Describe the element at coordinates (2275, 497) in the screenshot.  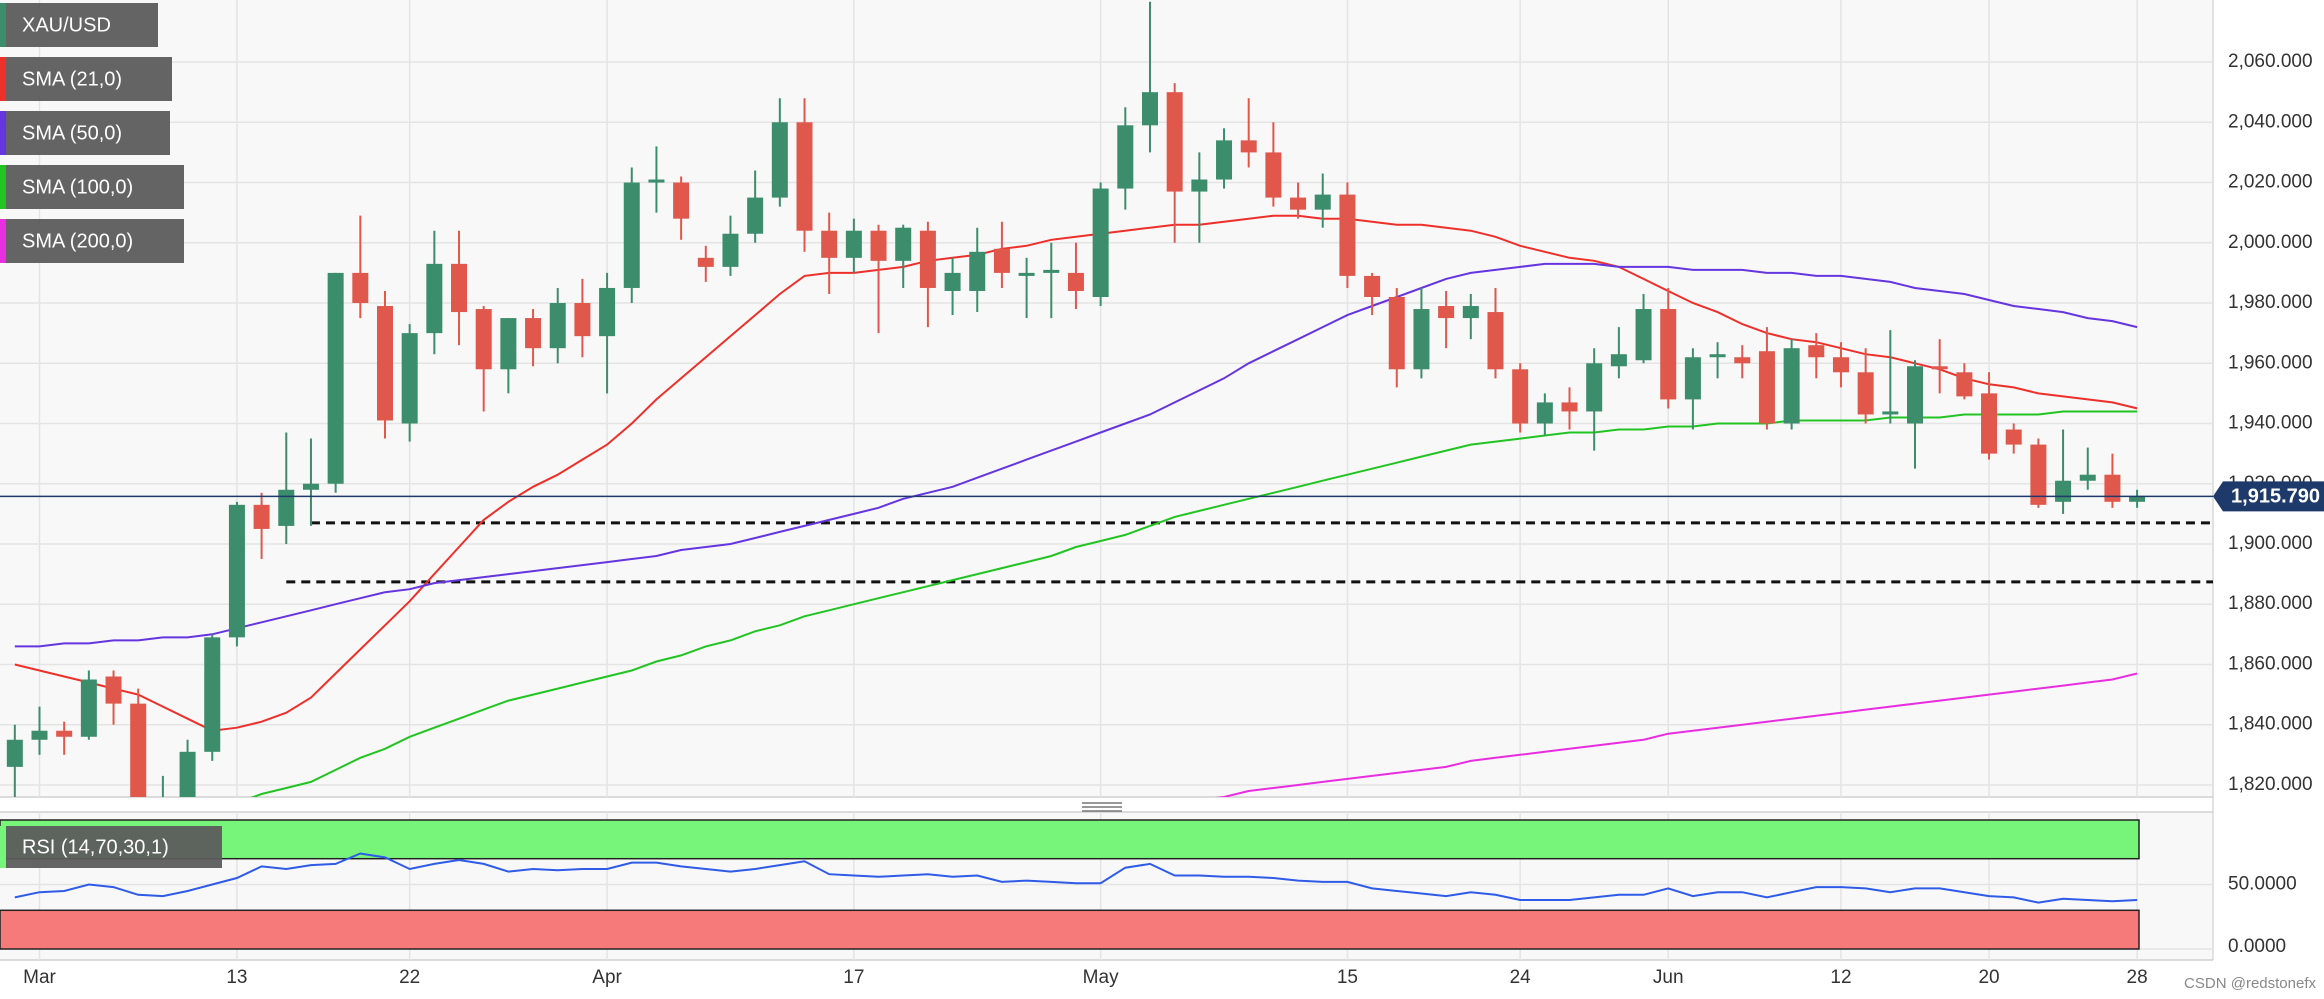
I see `last-price-label: 1,915.790` at that location.